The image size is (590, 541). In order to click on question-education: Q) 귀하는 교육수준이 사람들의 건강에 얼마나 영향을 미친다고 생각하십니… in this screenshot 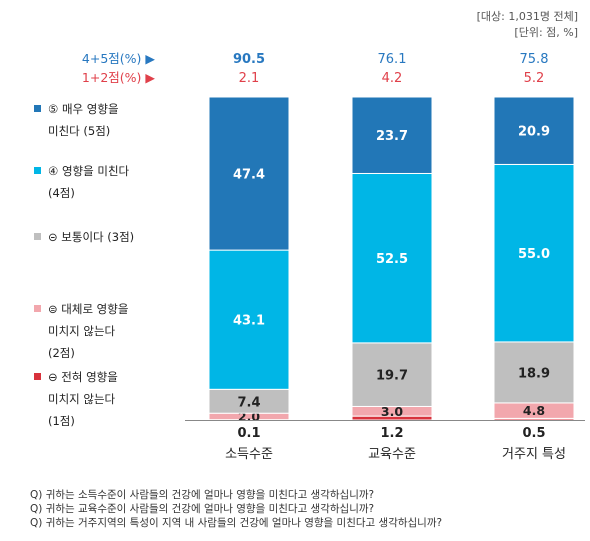, I will do `click(202, 509)`.